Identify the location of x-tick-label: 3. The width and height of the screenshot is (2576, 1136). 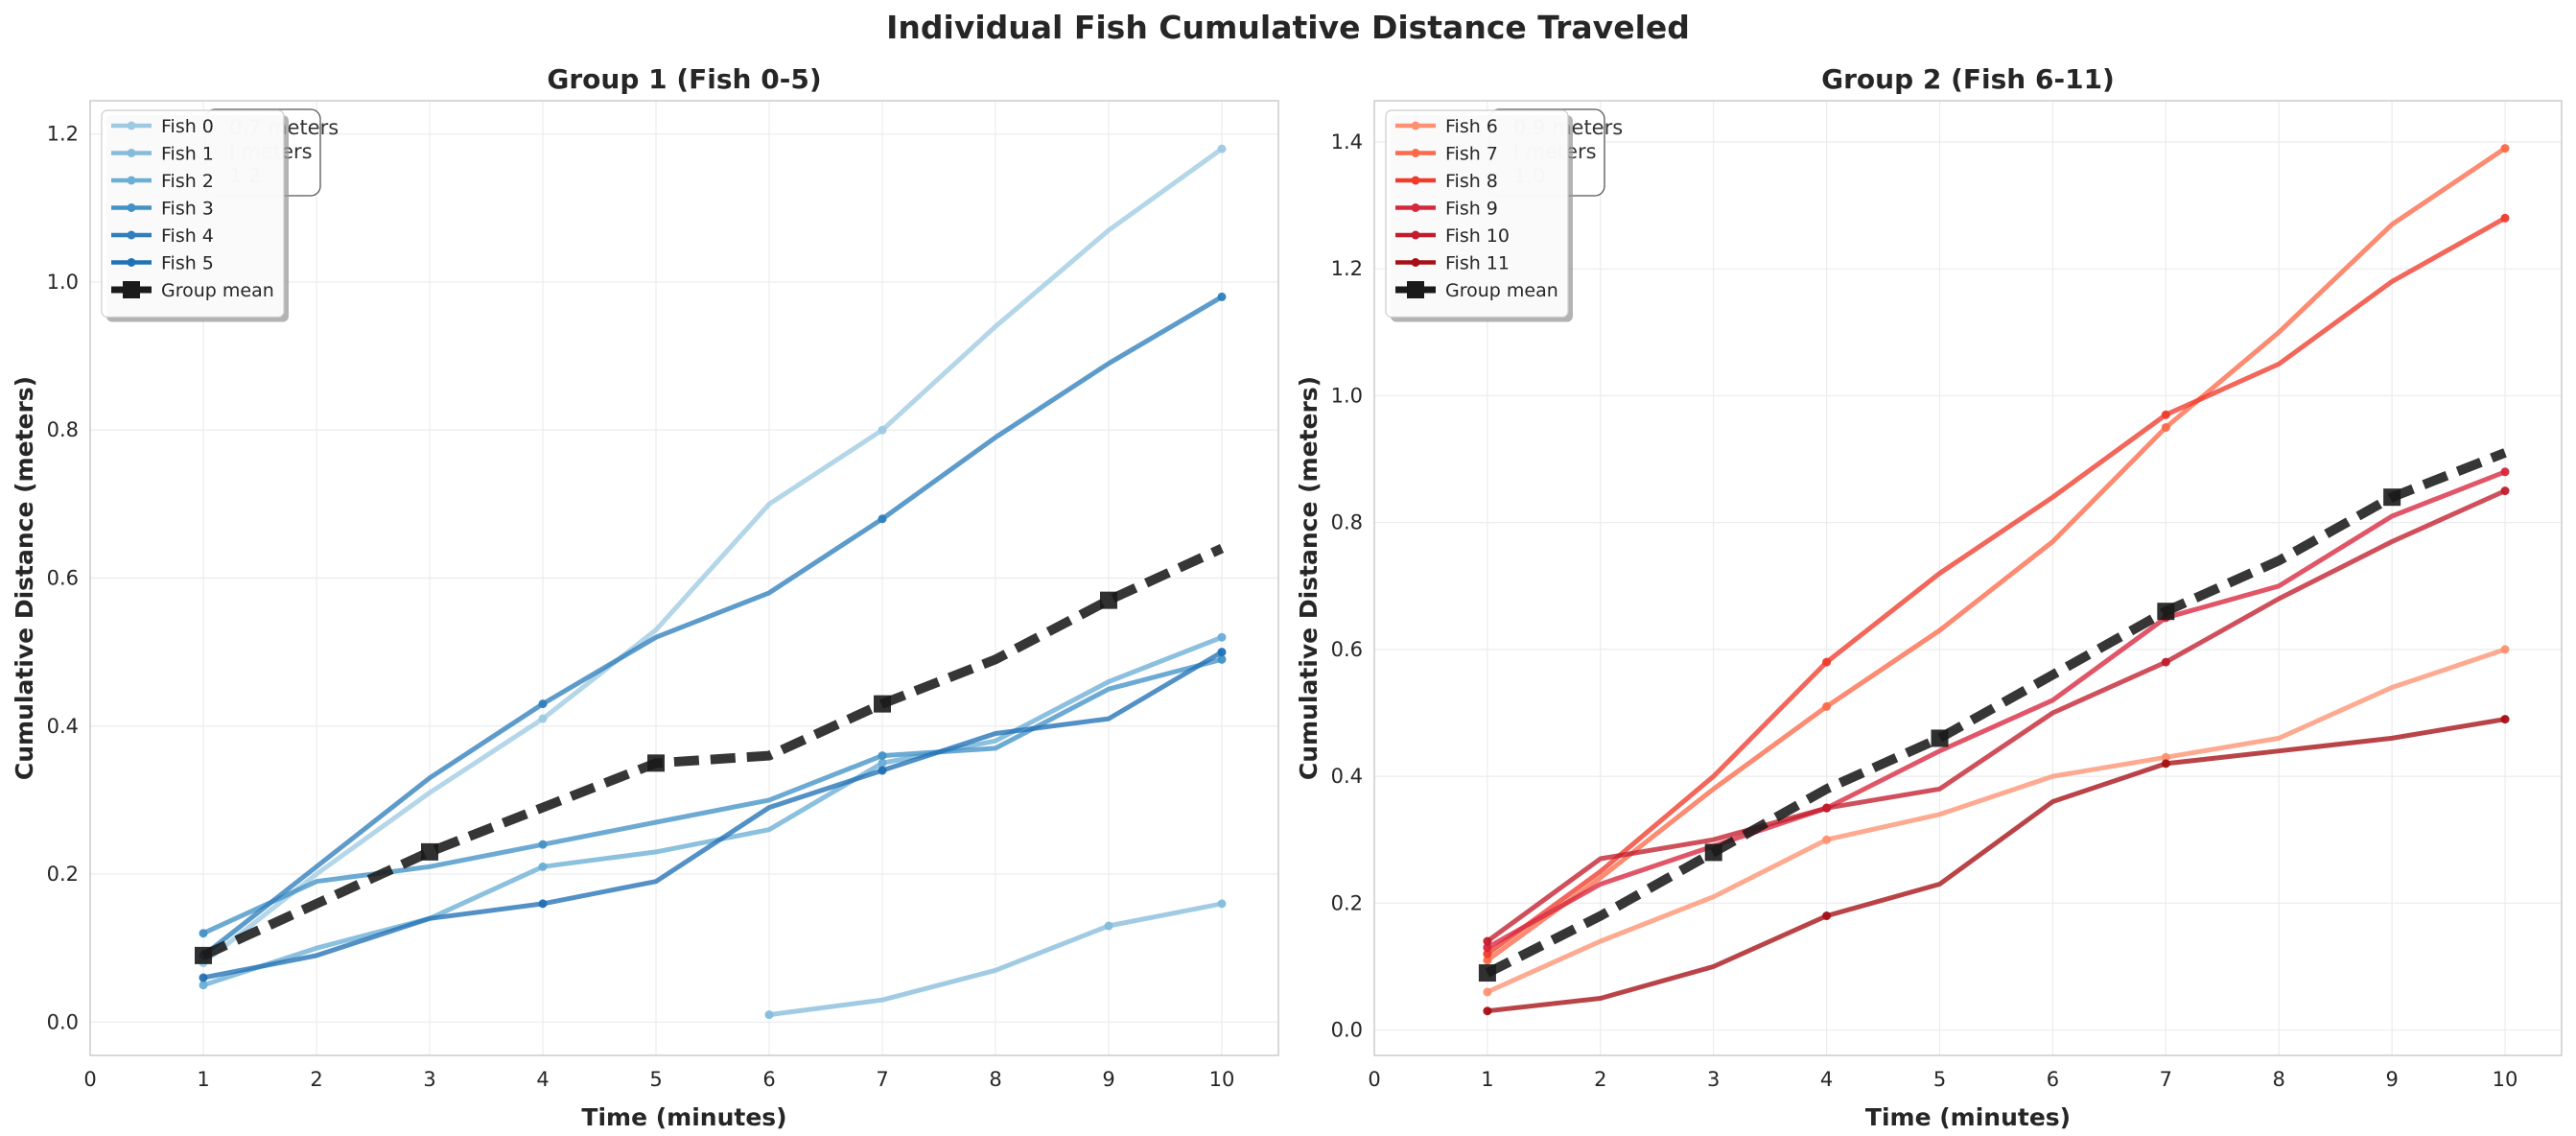
(429, 1079).